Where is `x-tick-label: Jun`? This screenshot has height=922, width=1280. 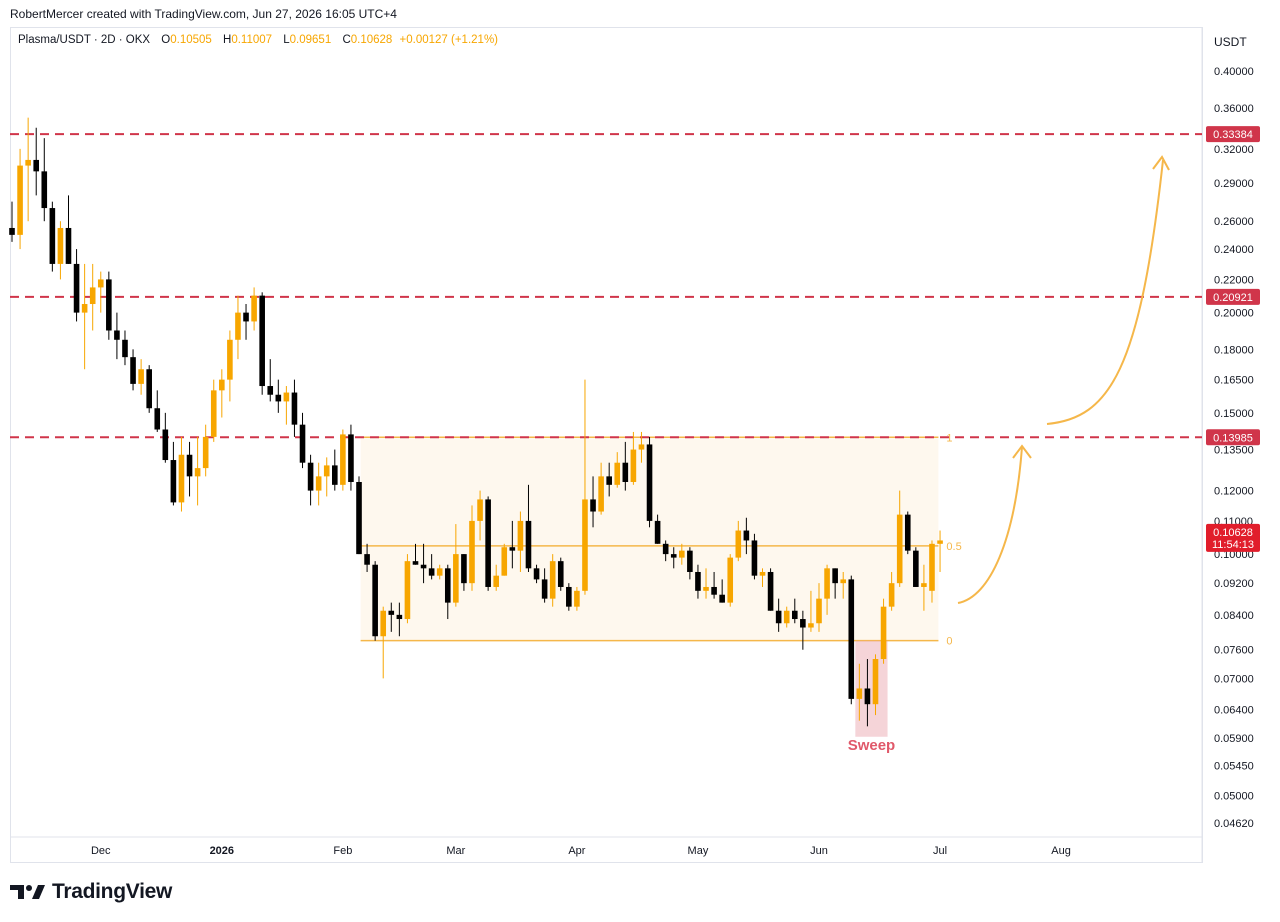
x-tick-label: Jun is located at coordinates (819, 851).